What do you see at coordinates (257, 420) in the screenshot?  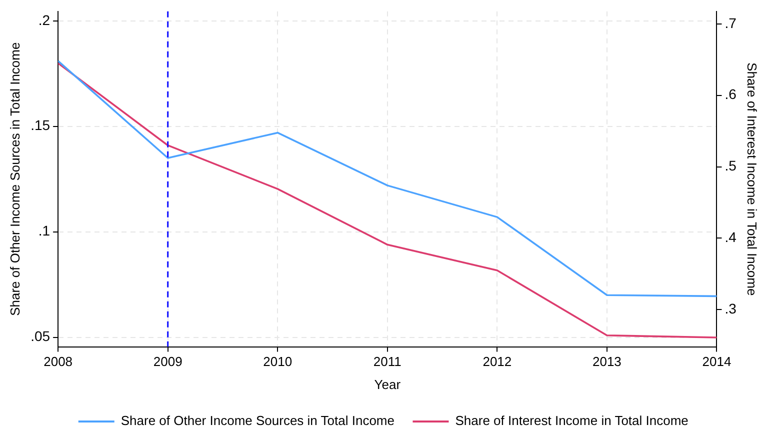 I see `legend-label: Share of Other Income Sources in Total Income` at bounding box center [257, 420].